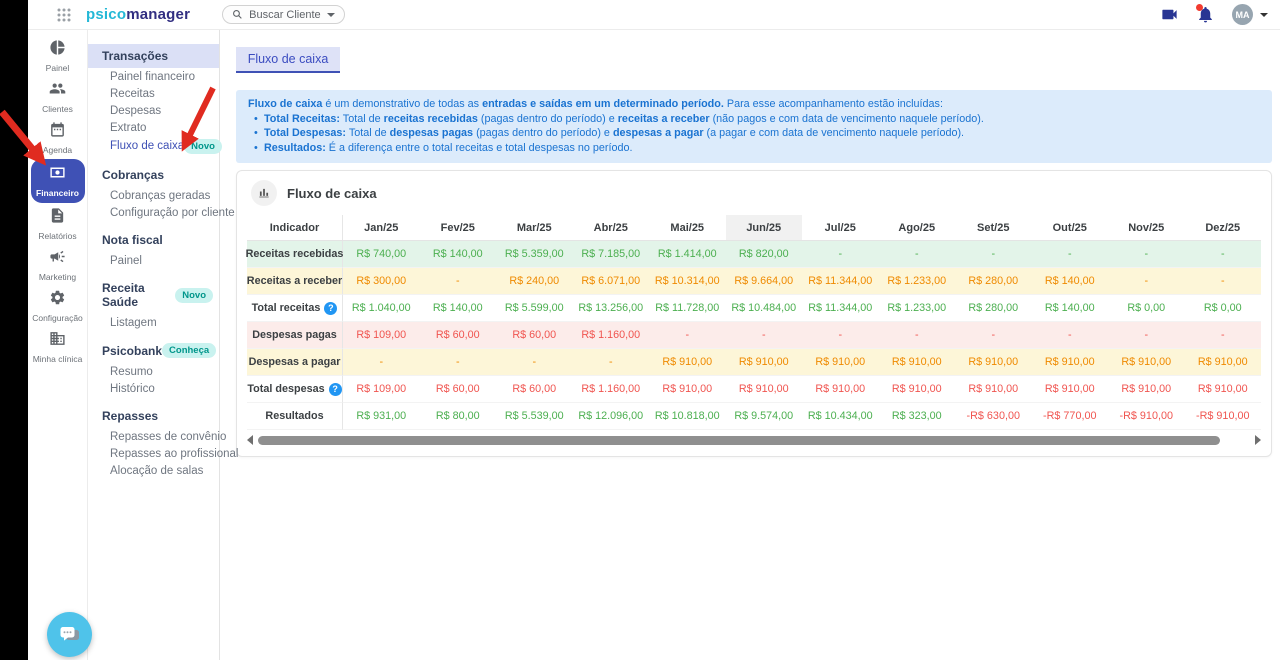 The image size is (1280, 660). What do you see at coordinates (1264, 14) in the screenshot?
I see `user-menu-caret-icon` at bounding box center [1264, 14].